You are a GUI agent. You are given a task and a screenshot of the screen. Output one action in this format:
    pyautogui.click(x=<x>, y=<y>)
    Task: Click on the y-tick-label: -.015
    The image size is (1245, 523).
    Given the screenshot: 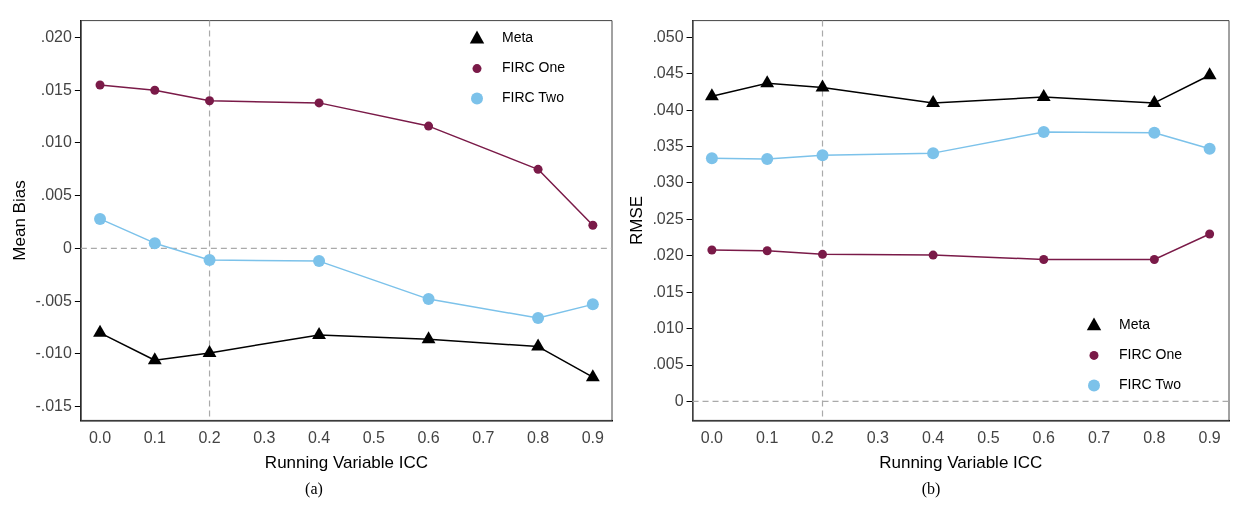 What is the action you would take?
    pyautogui.click(x=53, y=406)
    